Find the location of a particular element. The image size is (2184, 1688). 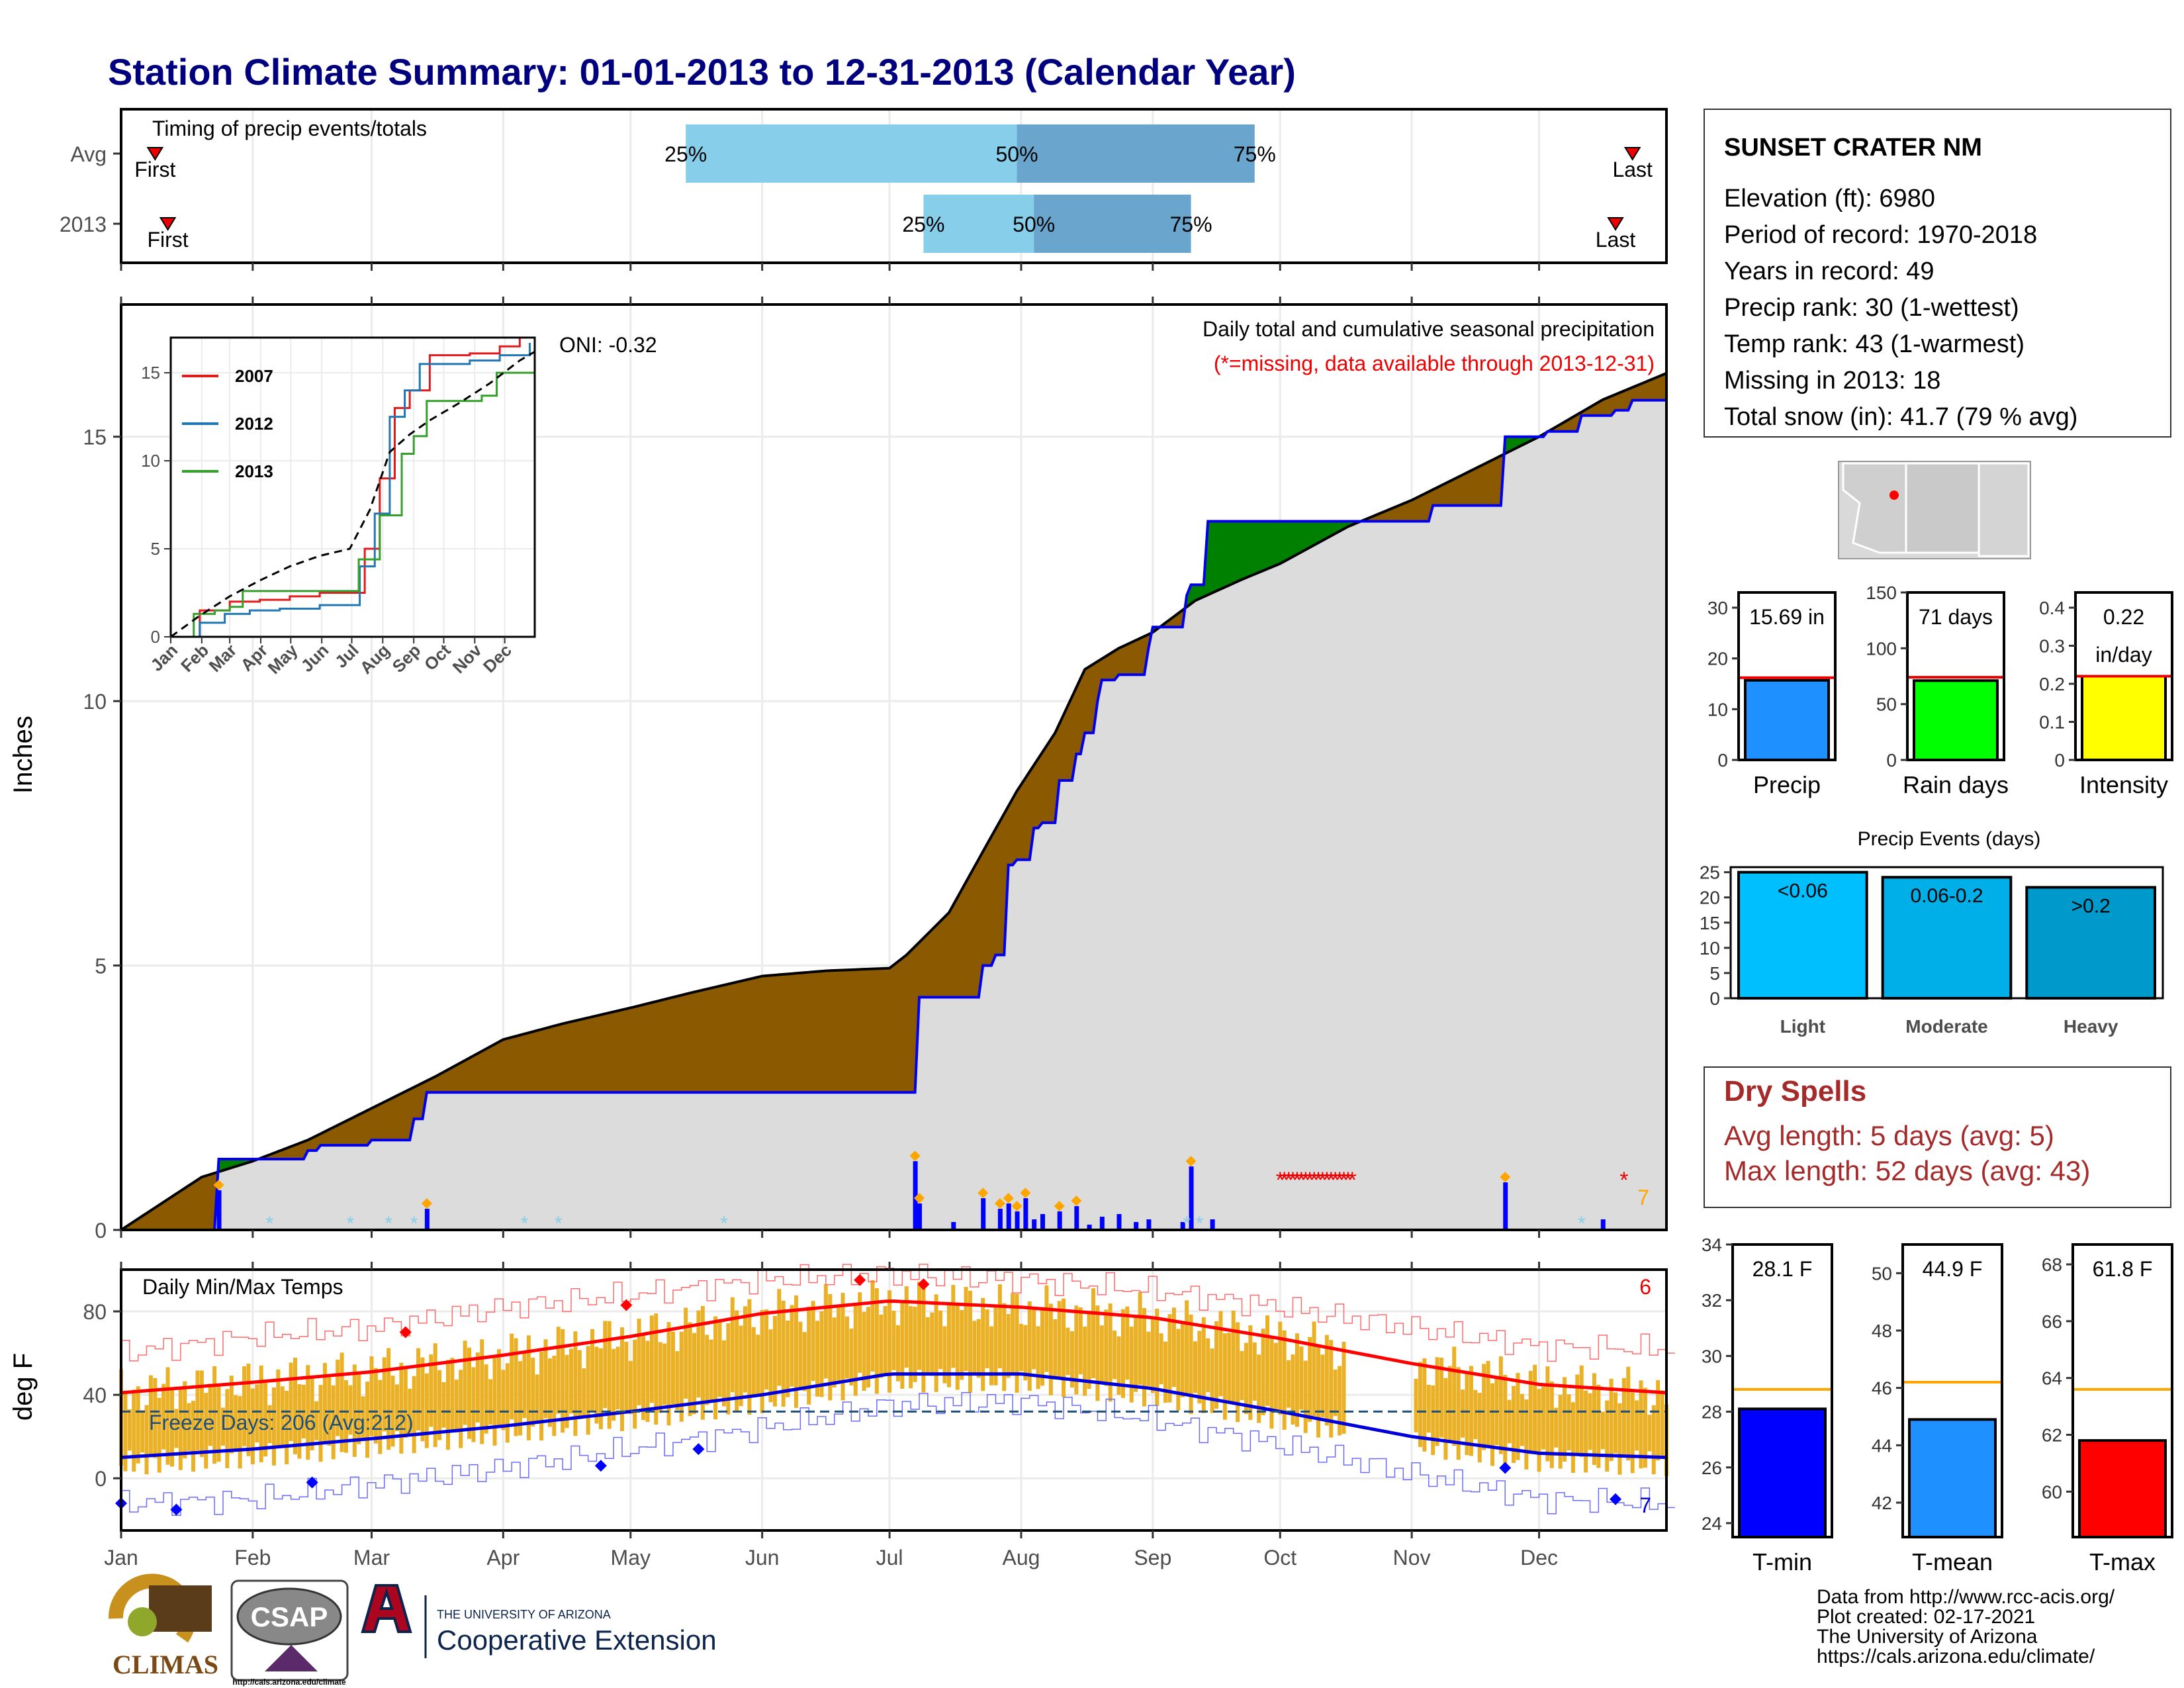

oni-label: ONI: -0.32 is located at coordinates (608, 345).